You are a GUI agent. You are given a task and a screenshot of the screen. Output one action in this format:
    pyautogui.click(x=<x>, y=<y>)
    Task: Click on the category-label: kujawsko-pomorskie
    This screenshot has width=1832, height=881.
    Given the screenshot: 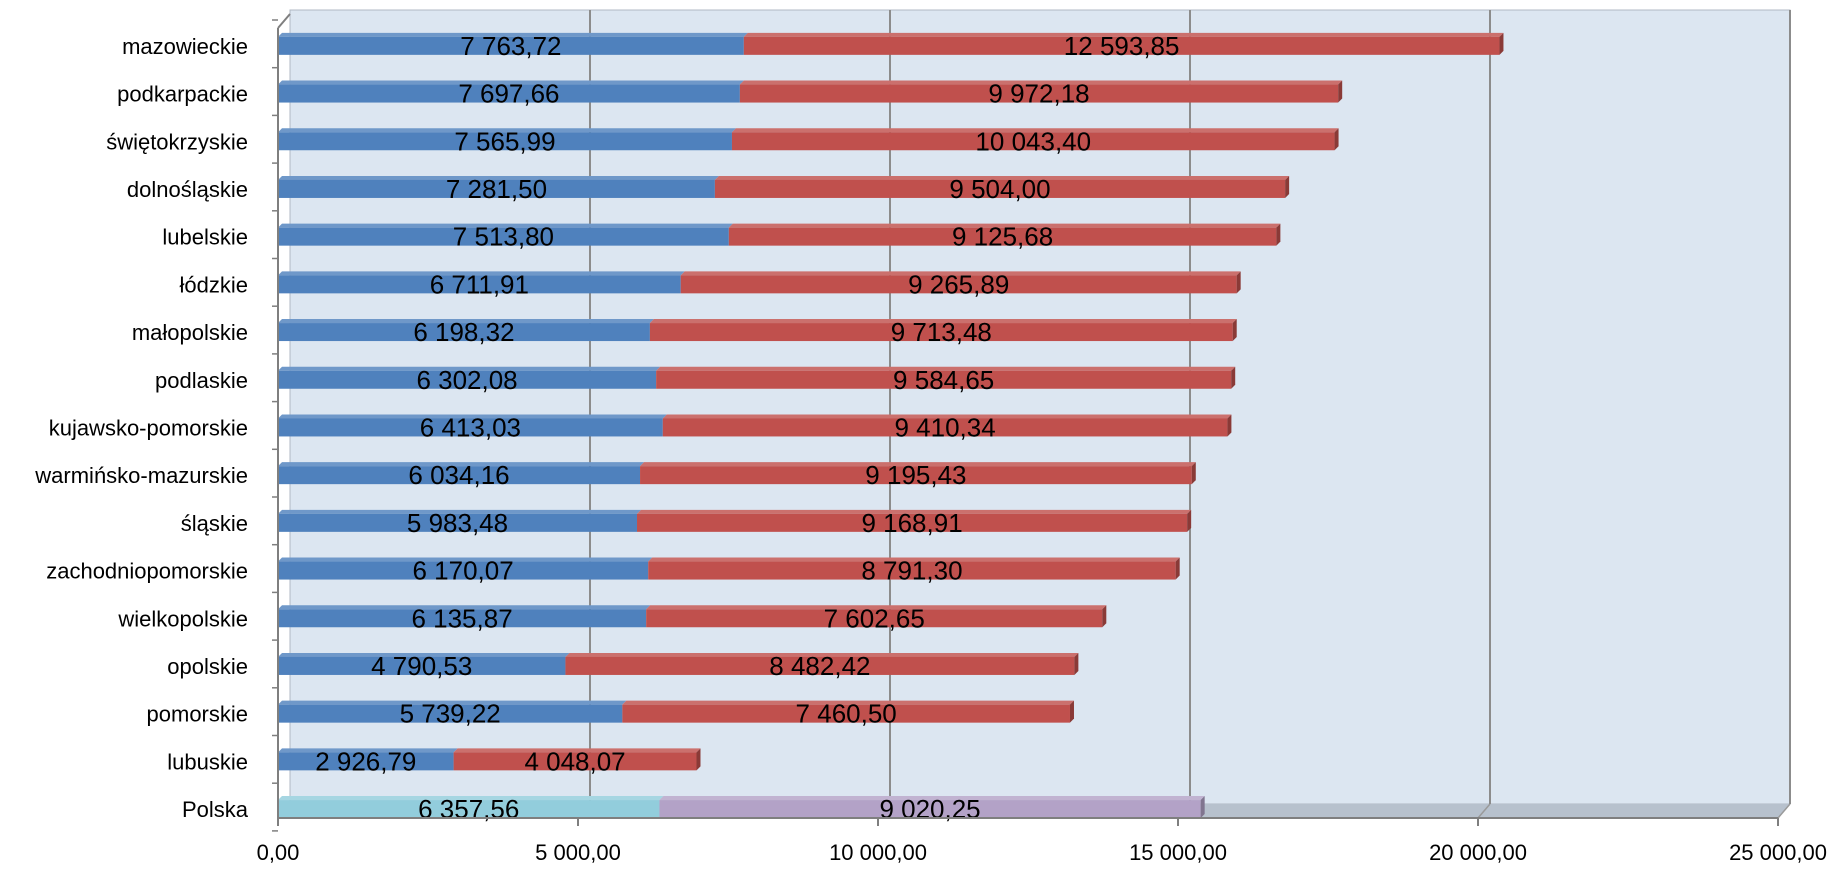 What is the action you would take?
    pyautogui.click(x=148, y=427)
    